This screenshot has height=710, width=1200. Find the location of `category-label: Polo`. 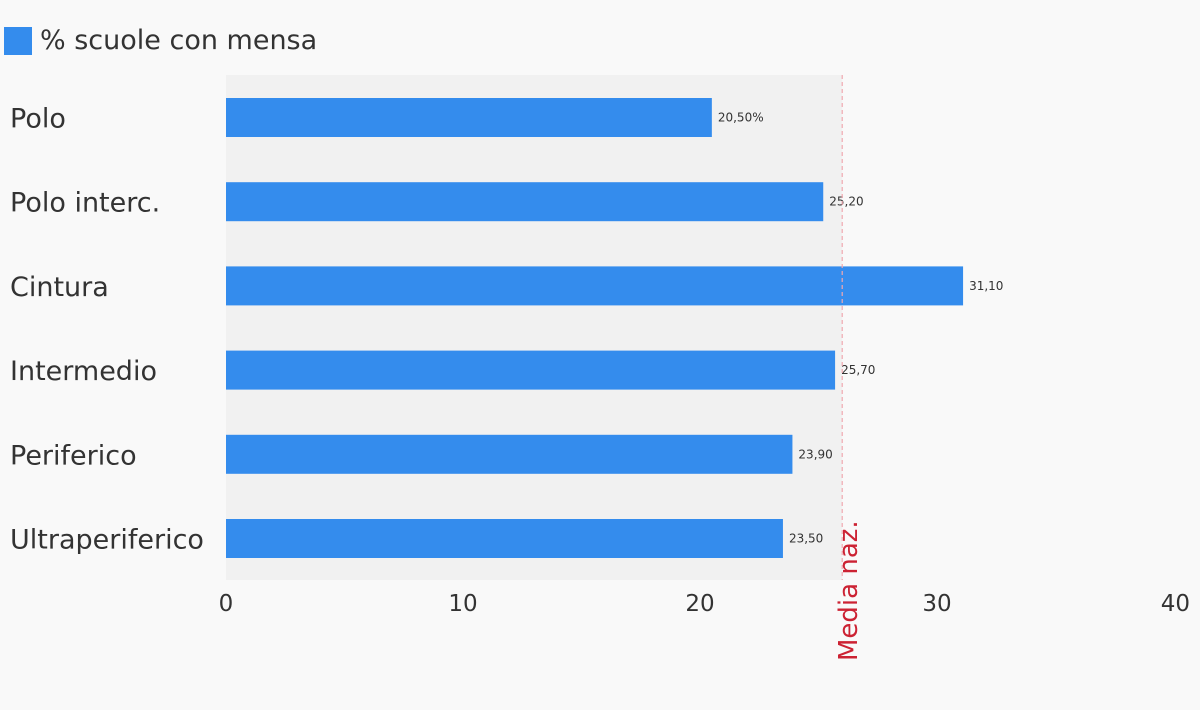

category-label: Polo is located at coordinates (38, 119).